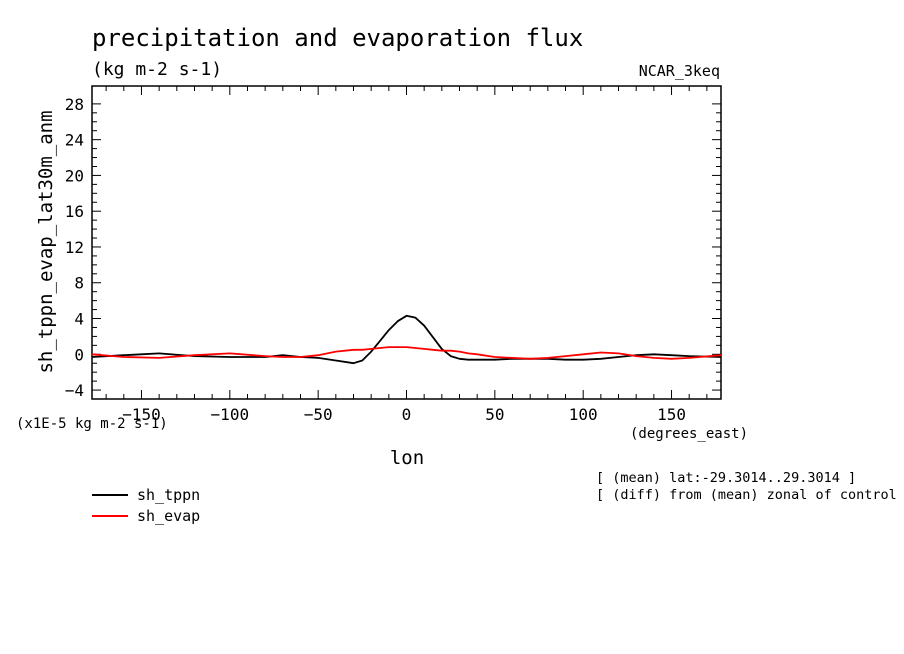  I want to click on legend-label-sh-tppn: sh_tppn, so click(168, 495).